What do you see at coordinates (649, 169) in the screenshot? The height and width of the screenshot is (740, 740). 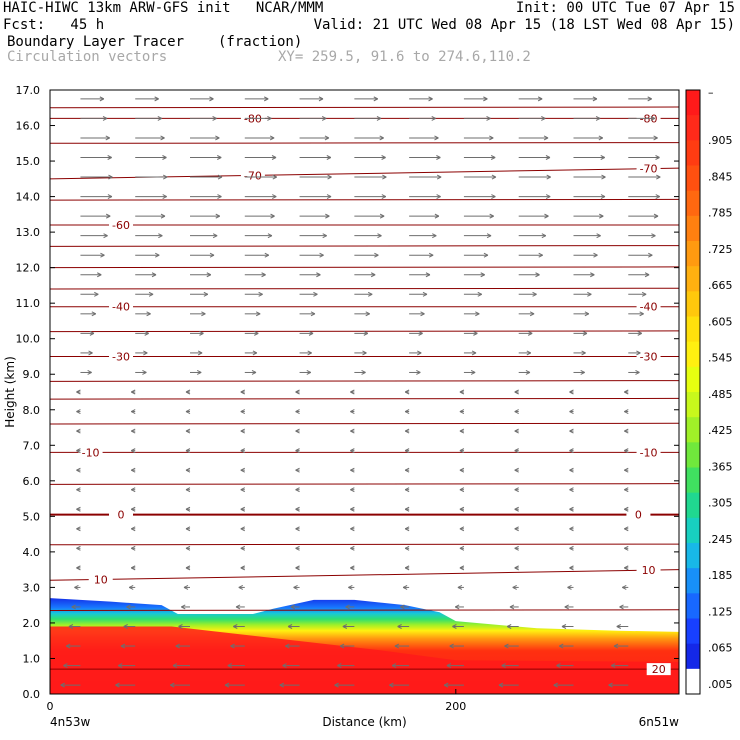 I see `contour-label: -70` at bounding box center [649, 169].